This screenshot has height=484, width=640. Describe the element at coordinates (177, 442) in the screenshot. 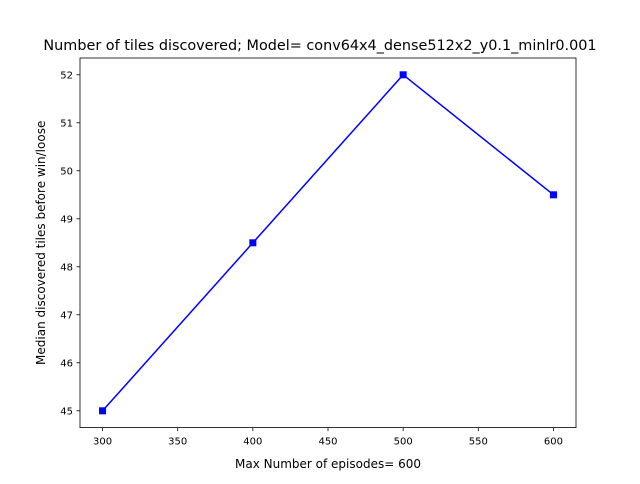

I see `x-tick-label: 350` at that location.